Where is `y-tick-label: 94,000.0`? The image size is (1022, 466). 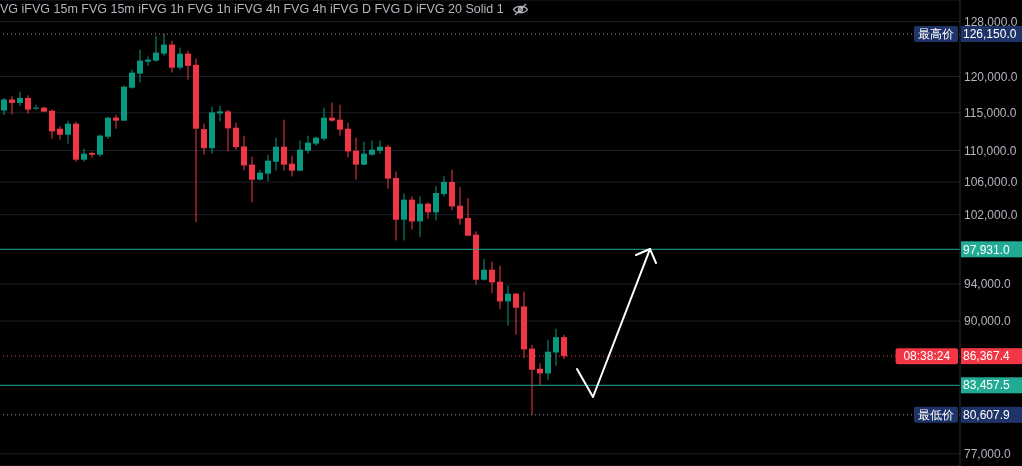
y-tick-label: 94,000.0 is located at coordinates (988, 284).